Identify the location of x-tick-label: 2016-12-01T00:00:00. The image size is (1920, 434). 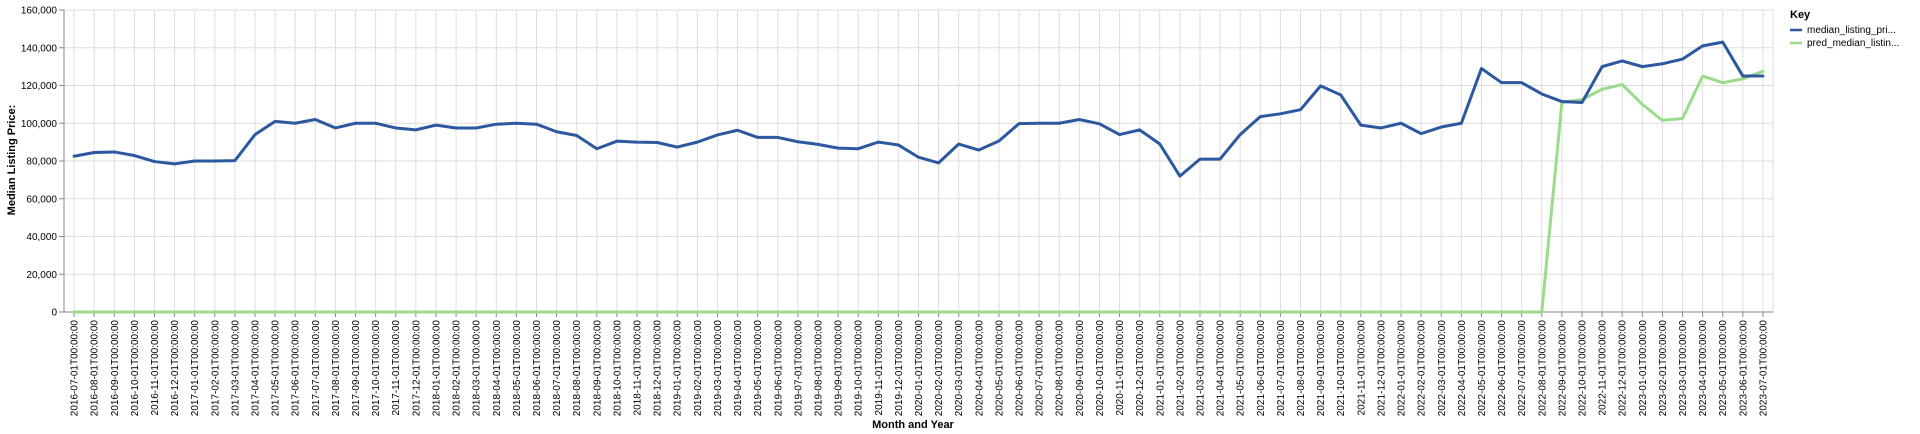
(175, 368).